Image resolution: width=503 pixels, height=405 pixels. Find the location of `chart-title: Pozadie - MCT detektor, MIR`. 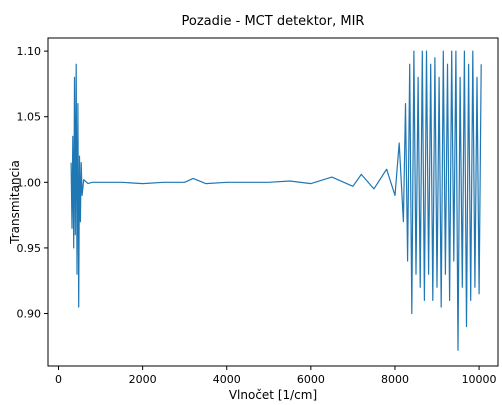

chart-title: Pozadie - MCT detektor, MIR is located at coordinates (273, 21).